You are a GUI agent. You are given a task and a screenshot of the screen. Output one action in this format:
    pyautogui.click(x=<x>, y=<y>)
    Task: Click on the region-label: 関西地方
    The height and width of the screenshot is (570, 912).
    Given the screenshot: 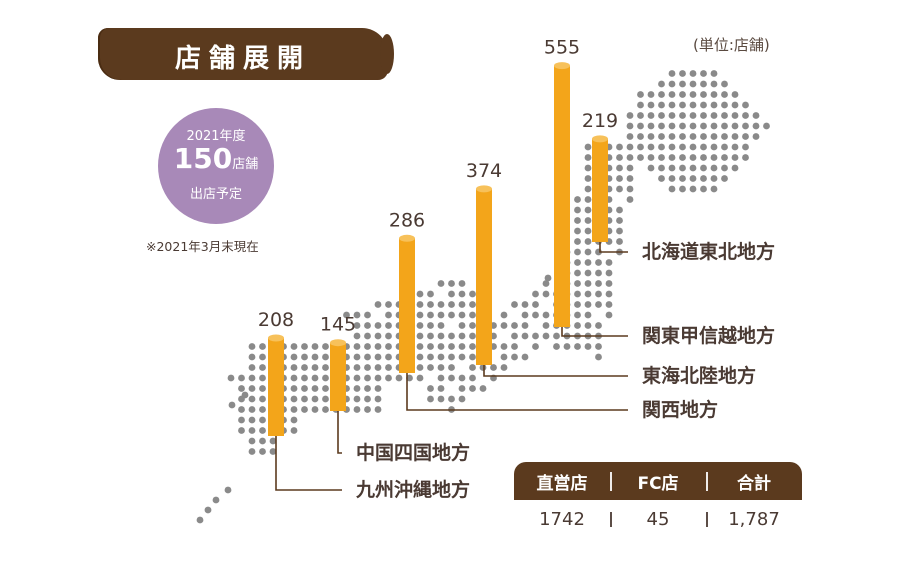 What is the action you would take?
    pyautogui.click(x=680, y=409)
    